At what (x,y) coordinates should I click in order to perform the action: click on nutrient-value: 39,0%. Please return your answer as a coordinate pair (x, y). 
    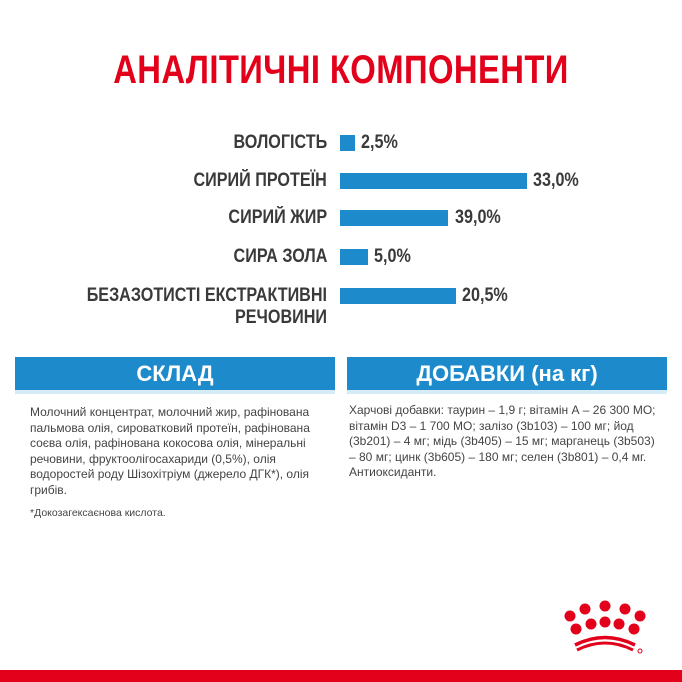
    Looking at the image, I should click on (478, 217).